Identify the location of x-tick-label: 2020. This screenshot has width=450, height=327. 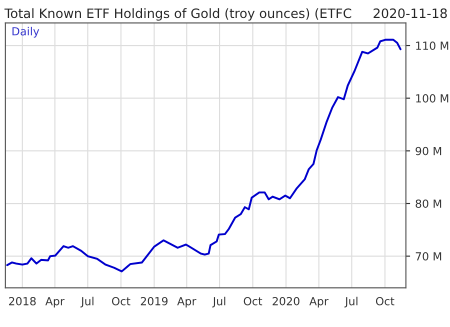
(286, 301).